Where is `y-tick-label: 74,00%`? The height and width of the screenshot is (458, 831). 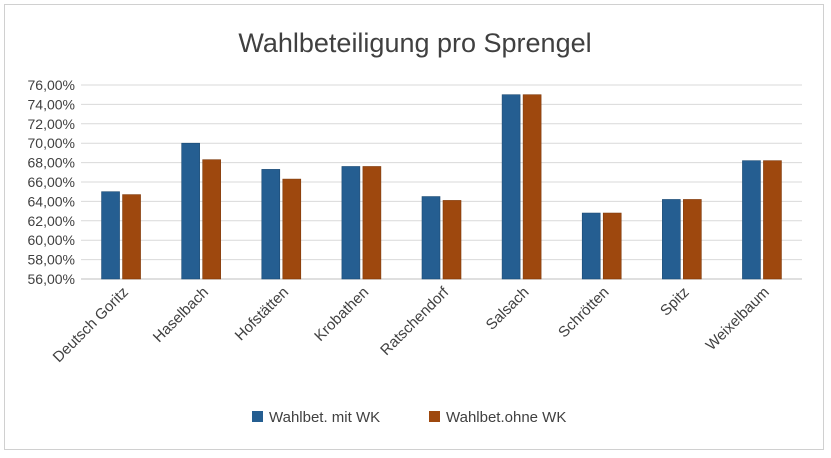 y-tick-label: 74,00% is located at coordinates (51, 104).